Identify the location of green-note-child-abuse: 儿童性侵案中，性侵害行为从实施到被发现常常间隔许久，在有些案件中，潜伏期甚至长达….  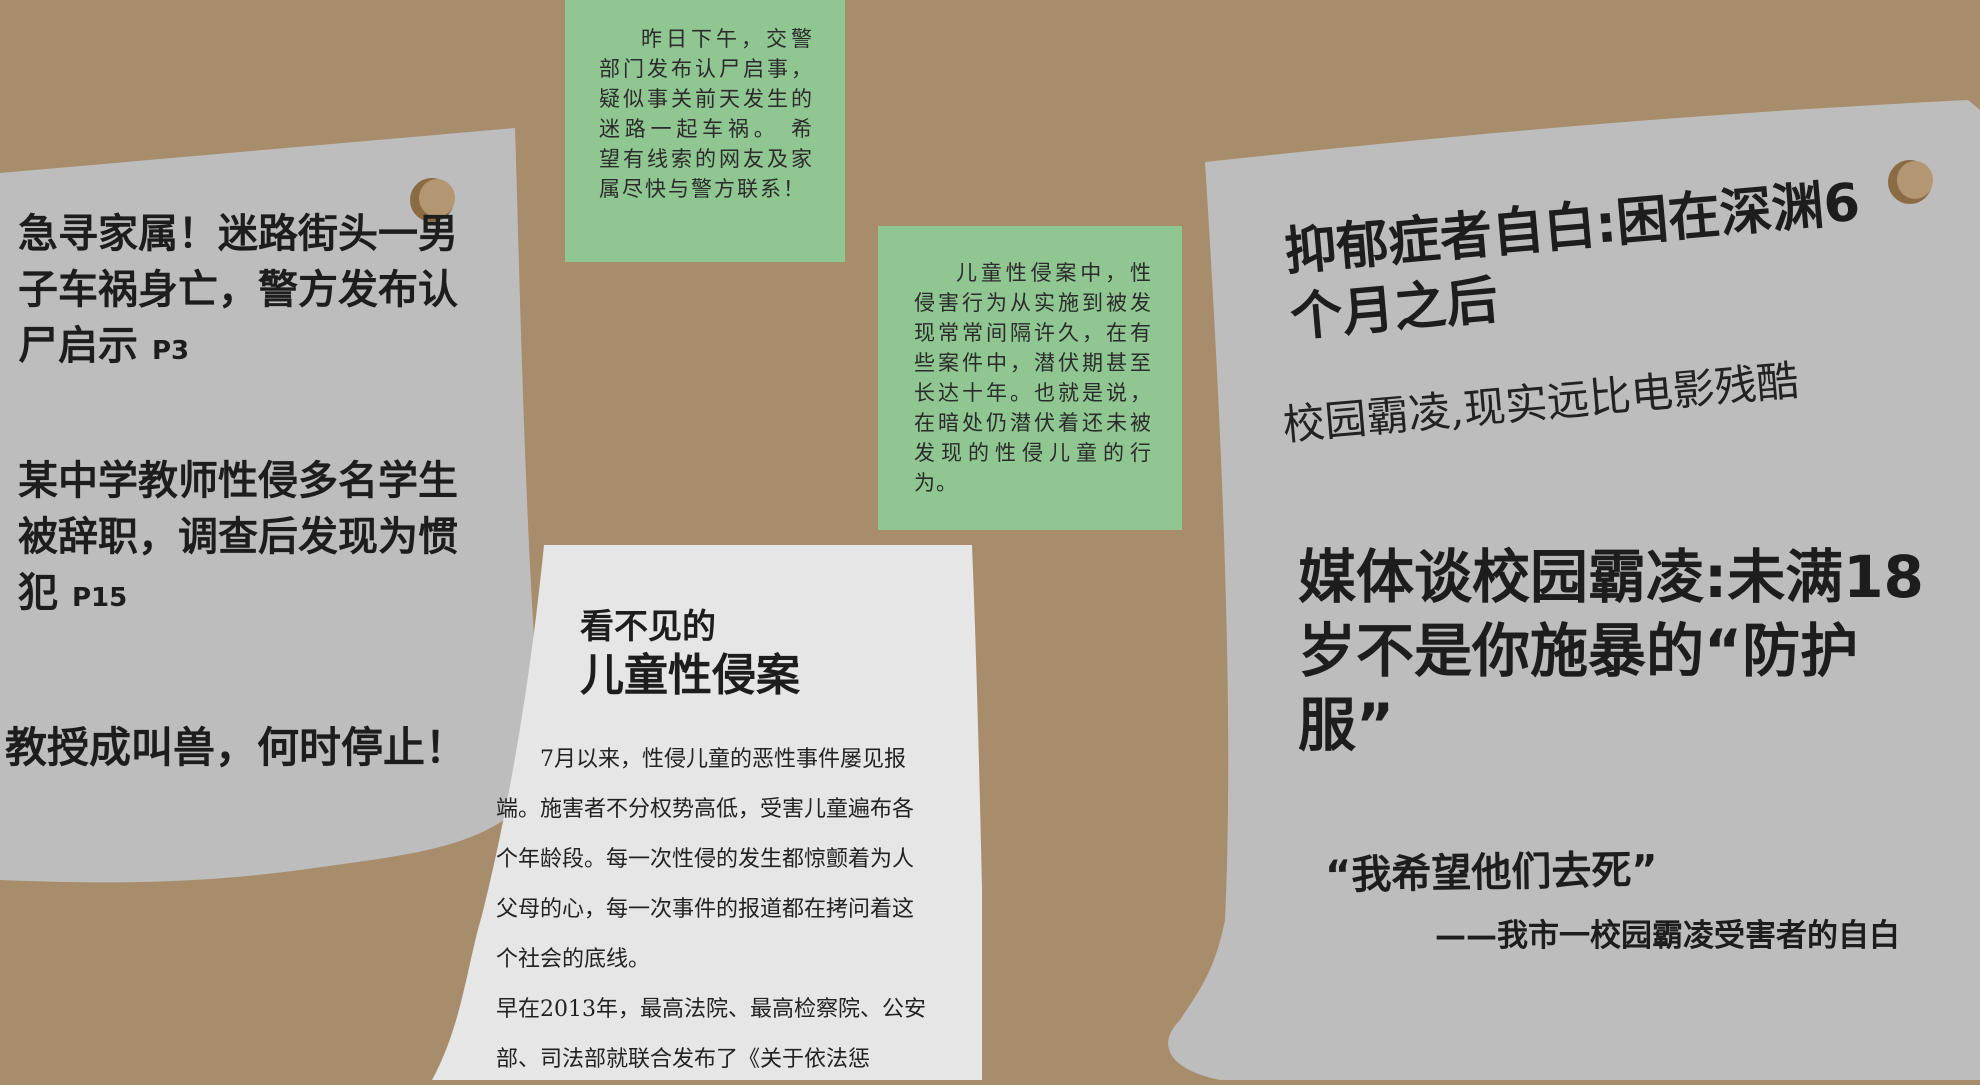
(1030, 378).